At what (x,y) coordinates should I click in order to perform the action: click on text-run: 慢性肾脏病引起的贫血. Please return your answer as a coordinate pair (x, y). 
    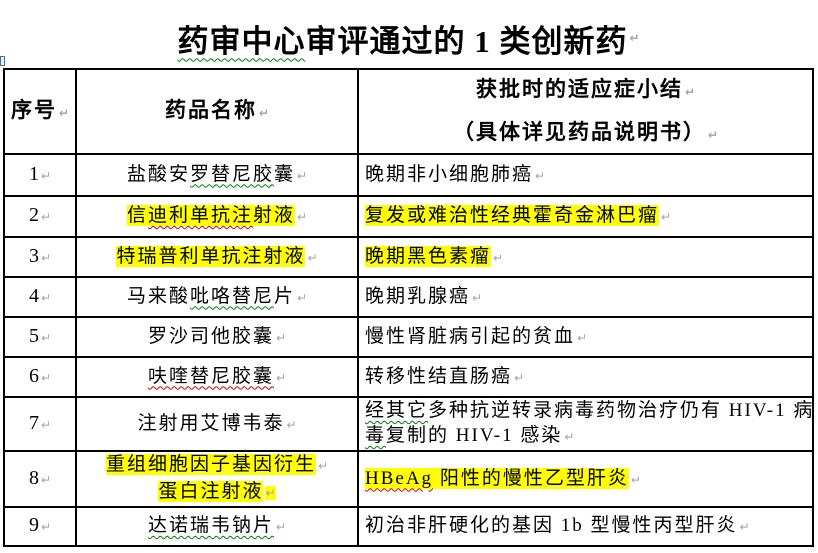
    Looking at the image, I should click on (470, 336).